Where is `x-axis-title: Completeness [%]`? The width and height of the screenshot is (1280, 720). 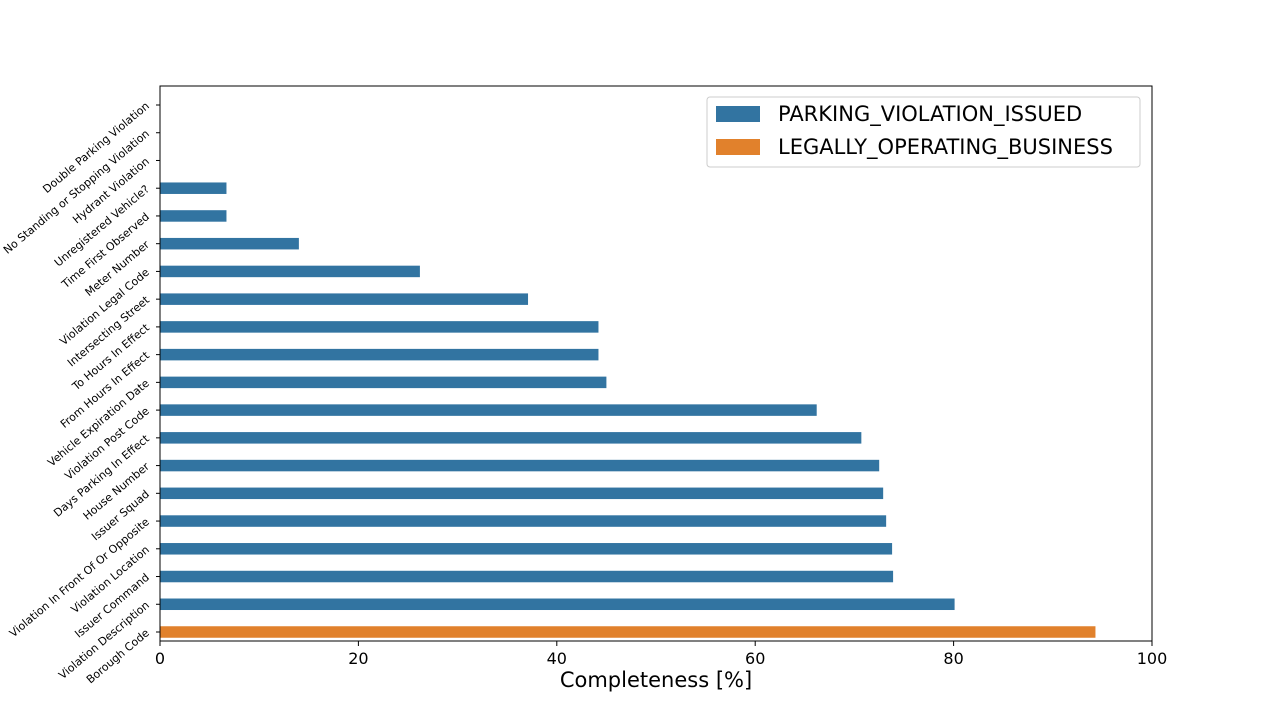
x-axis-title: Completeness [%] is located at coordinates (656, 680).